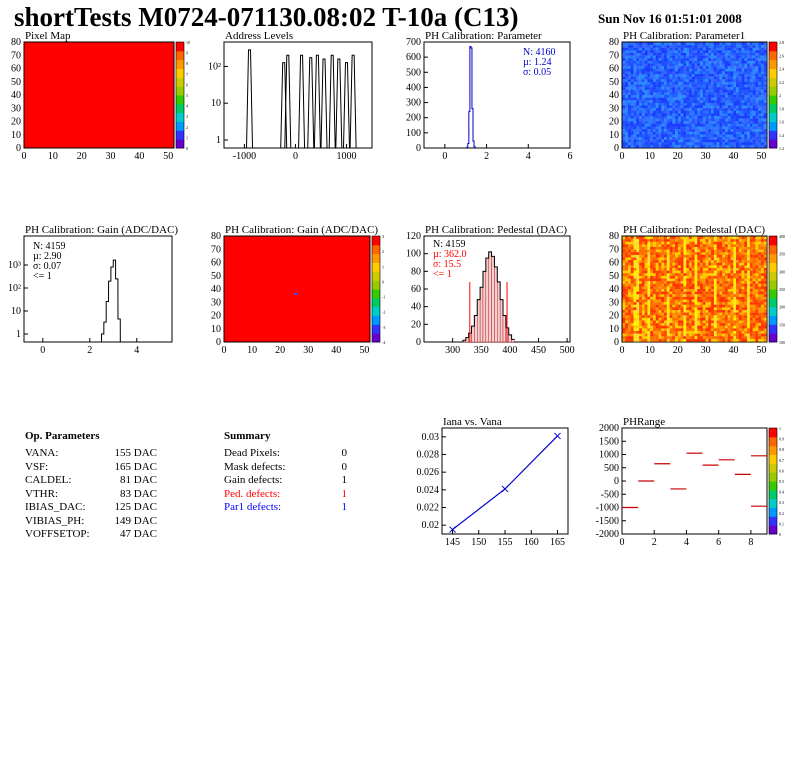 This screenshot has height=772, width=796. Describe the element at coordinates (505, 542) in the screenshot. I see `x-tick-label: 155` at that location.